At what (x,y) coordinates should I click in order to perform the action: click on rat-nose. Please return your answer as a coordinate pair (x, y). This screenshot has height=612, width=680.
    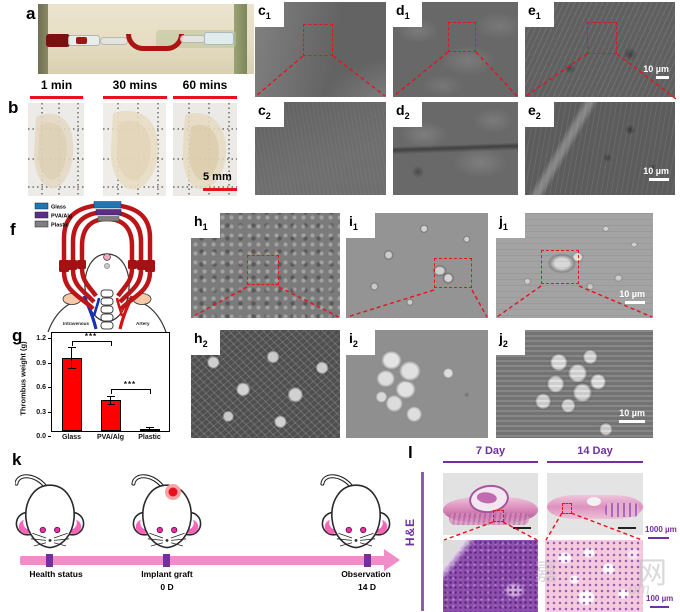
    Looking at the image, I should click on (107, 257).